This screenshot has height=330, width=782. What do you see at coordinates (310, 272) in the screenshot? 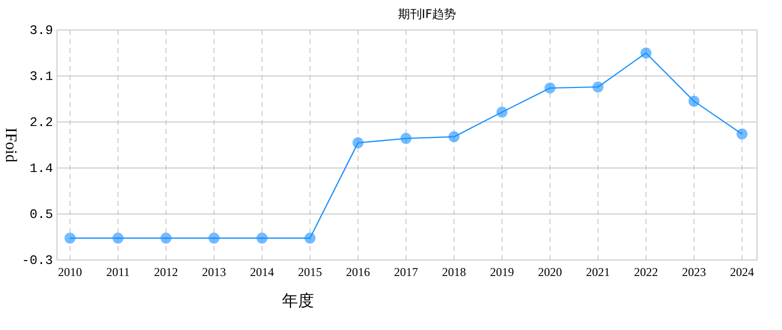
I see `x-tick-label: 2015` at bounding box center [310, 272].